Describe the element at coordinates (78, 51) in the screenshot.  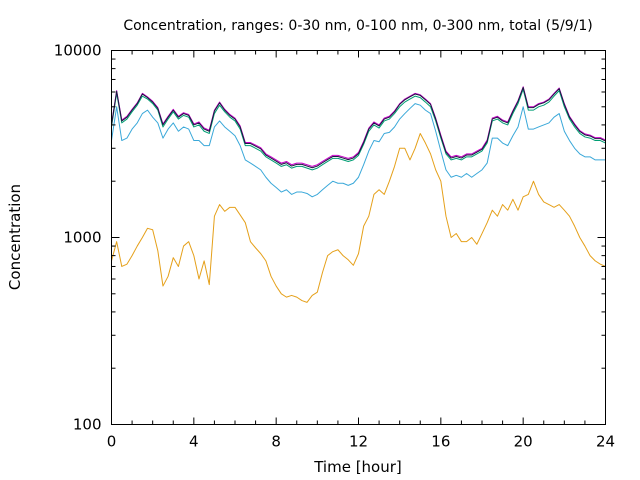
I see `y-tick-label: 10000` at that location.